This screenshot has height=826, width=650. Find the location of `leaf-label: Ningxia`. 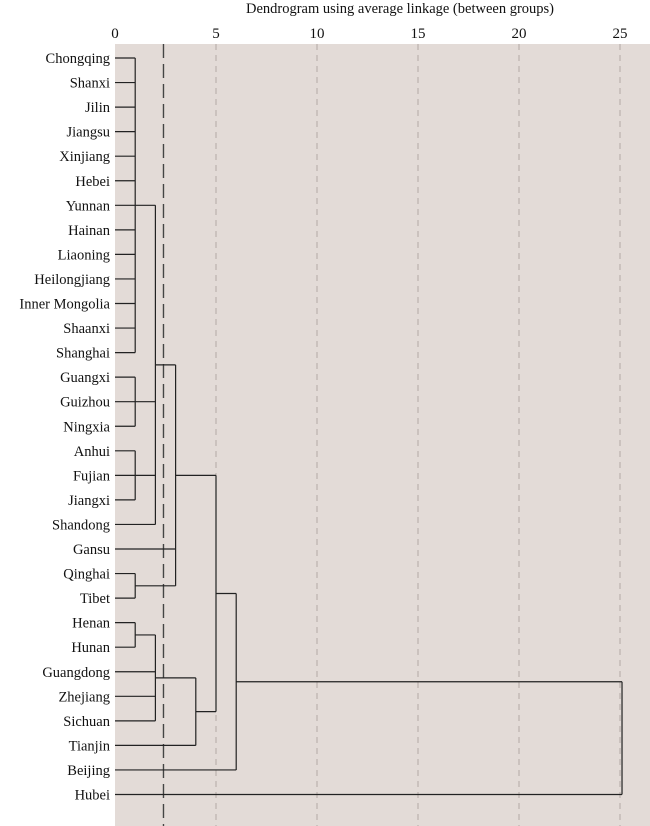

leaf-label: Ningxia is located at coordinates (86, 427).